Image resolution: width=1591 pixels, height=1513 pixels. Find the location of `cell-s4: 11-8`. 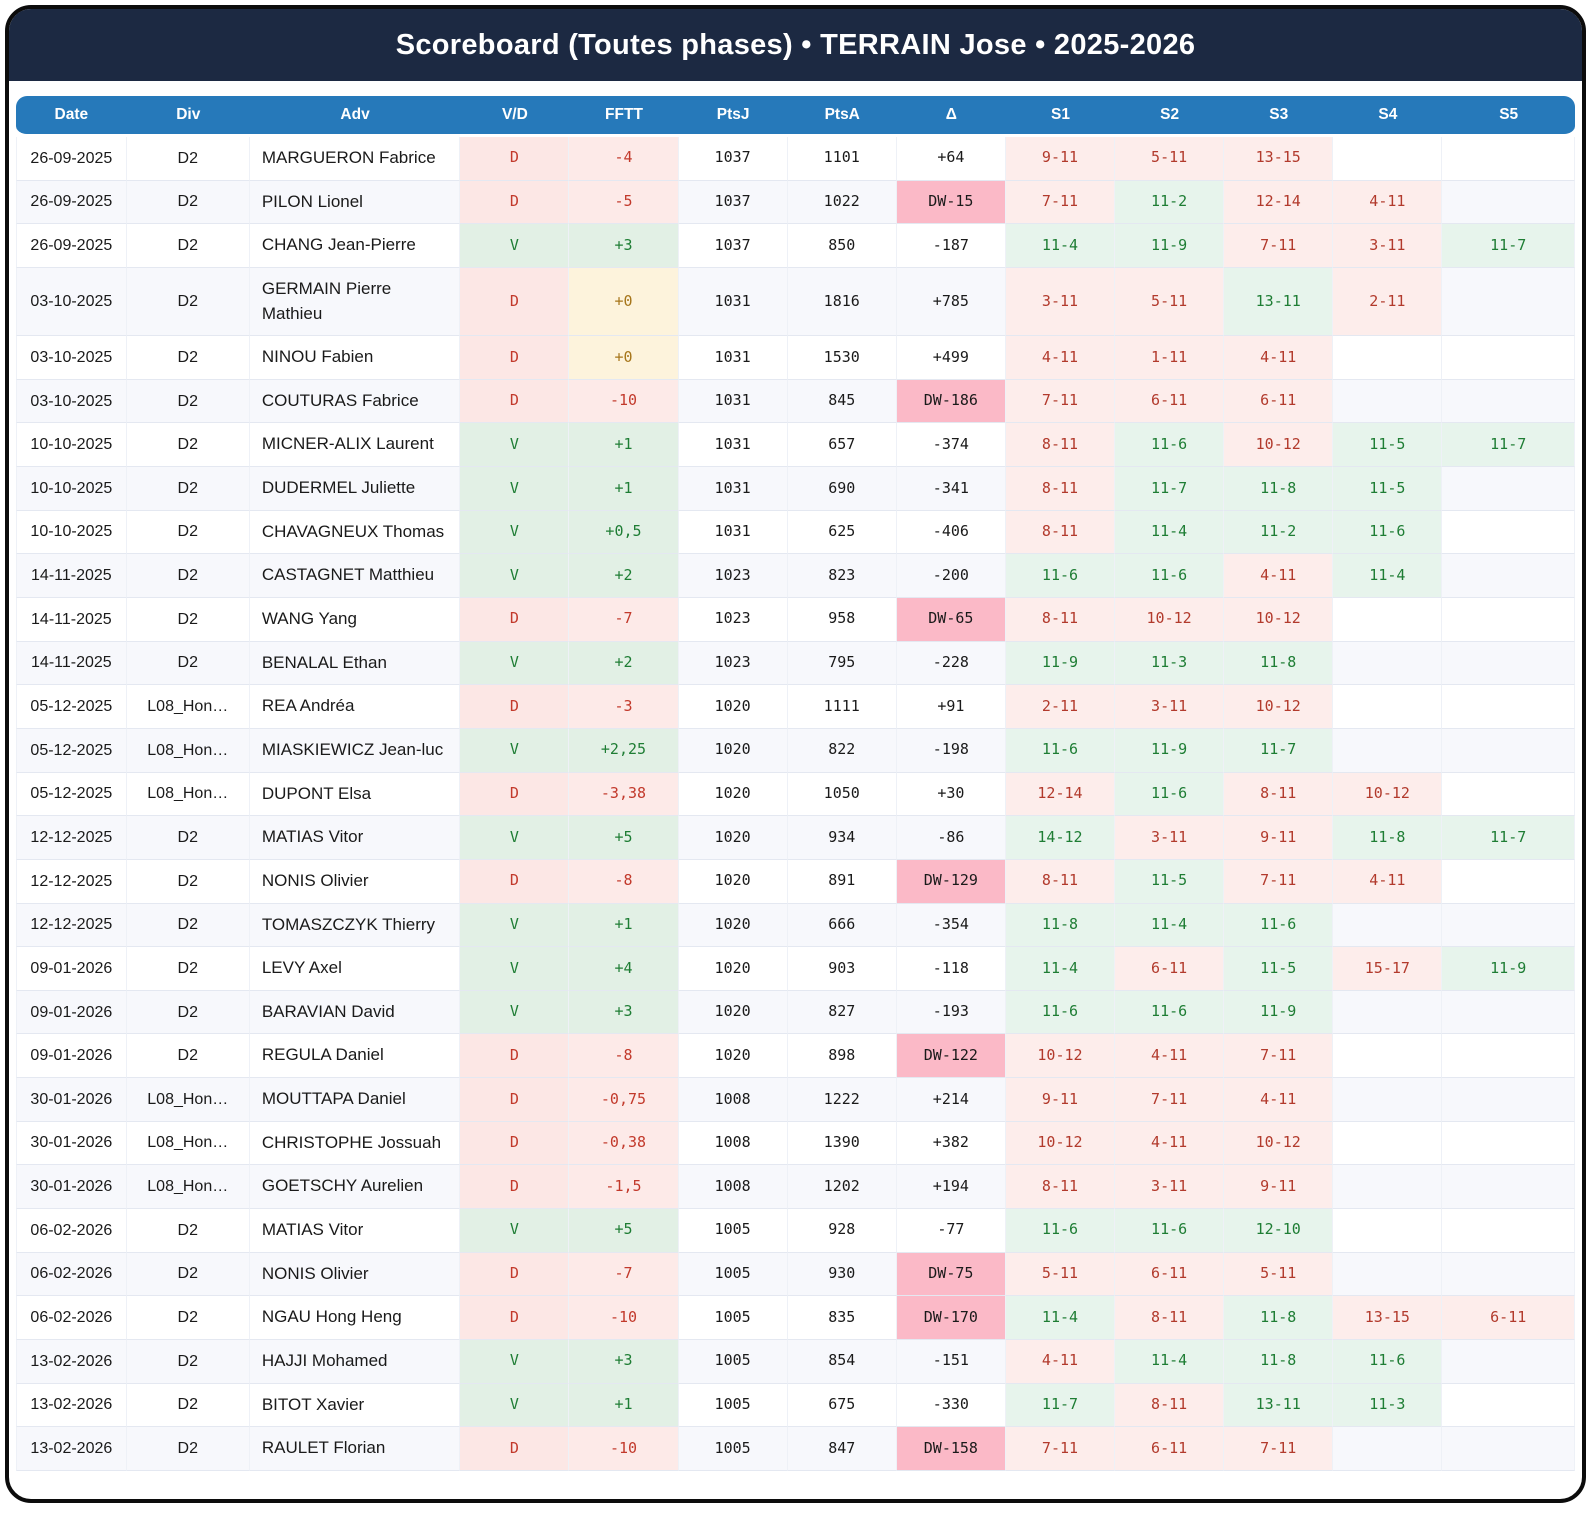

cell-s4: 11-8 is located at coordinates (1388, 838).